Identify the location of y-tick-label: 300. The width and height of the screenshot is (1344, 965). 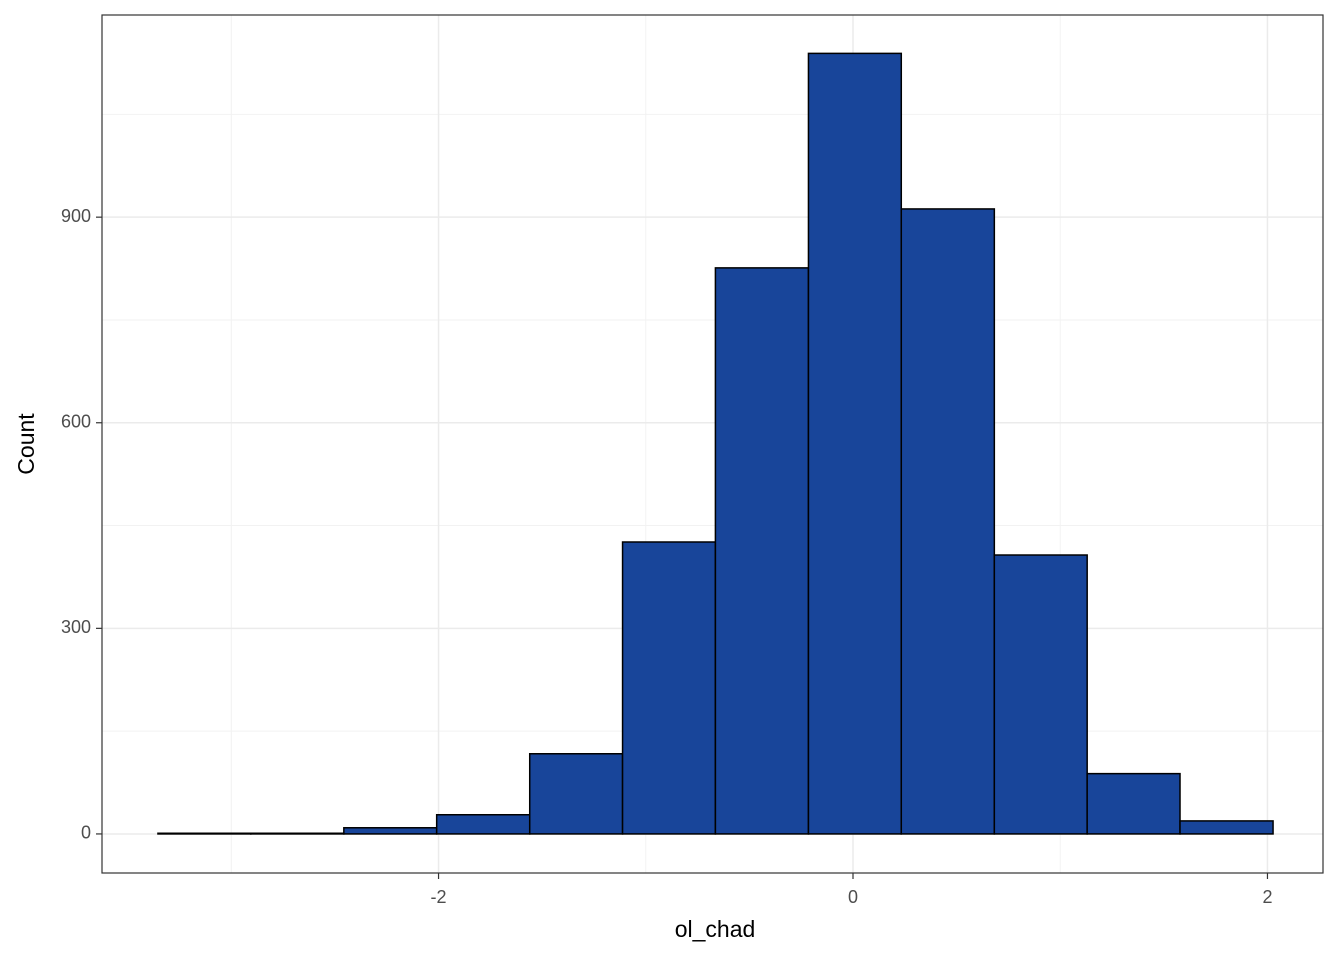
(76, 627).